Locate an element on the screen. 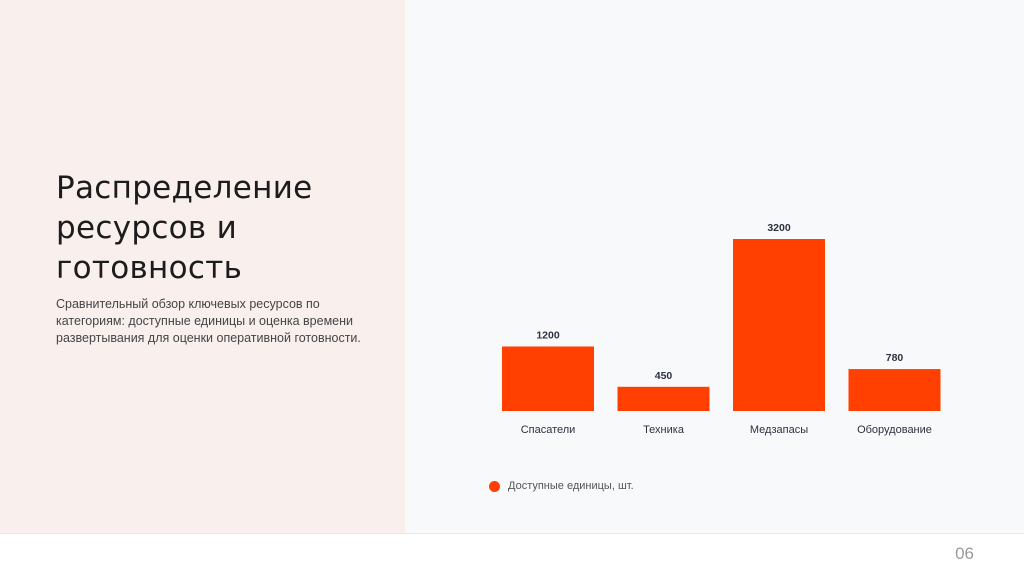  data-label-3: 3200 is located at coordinates (779, 228).